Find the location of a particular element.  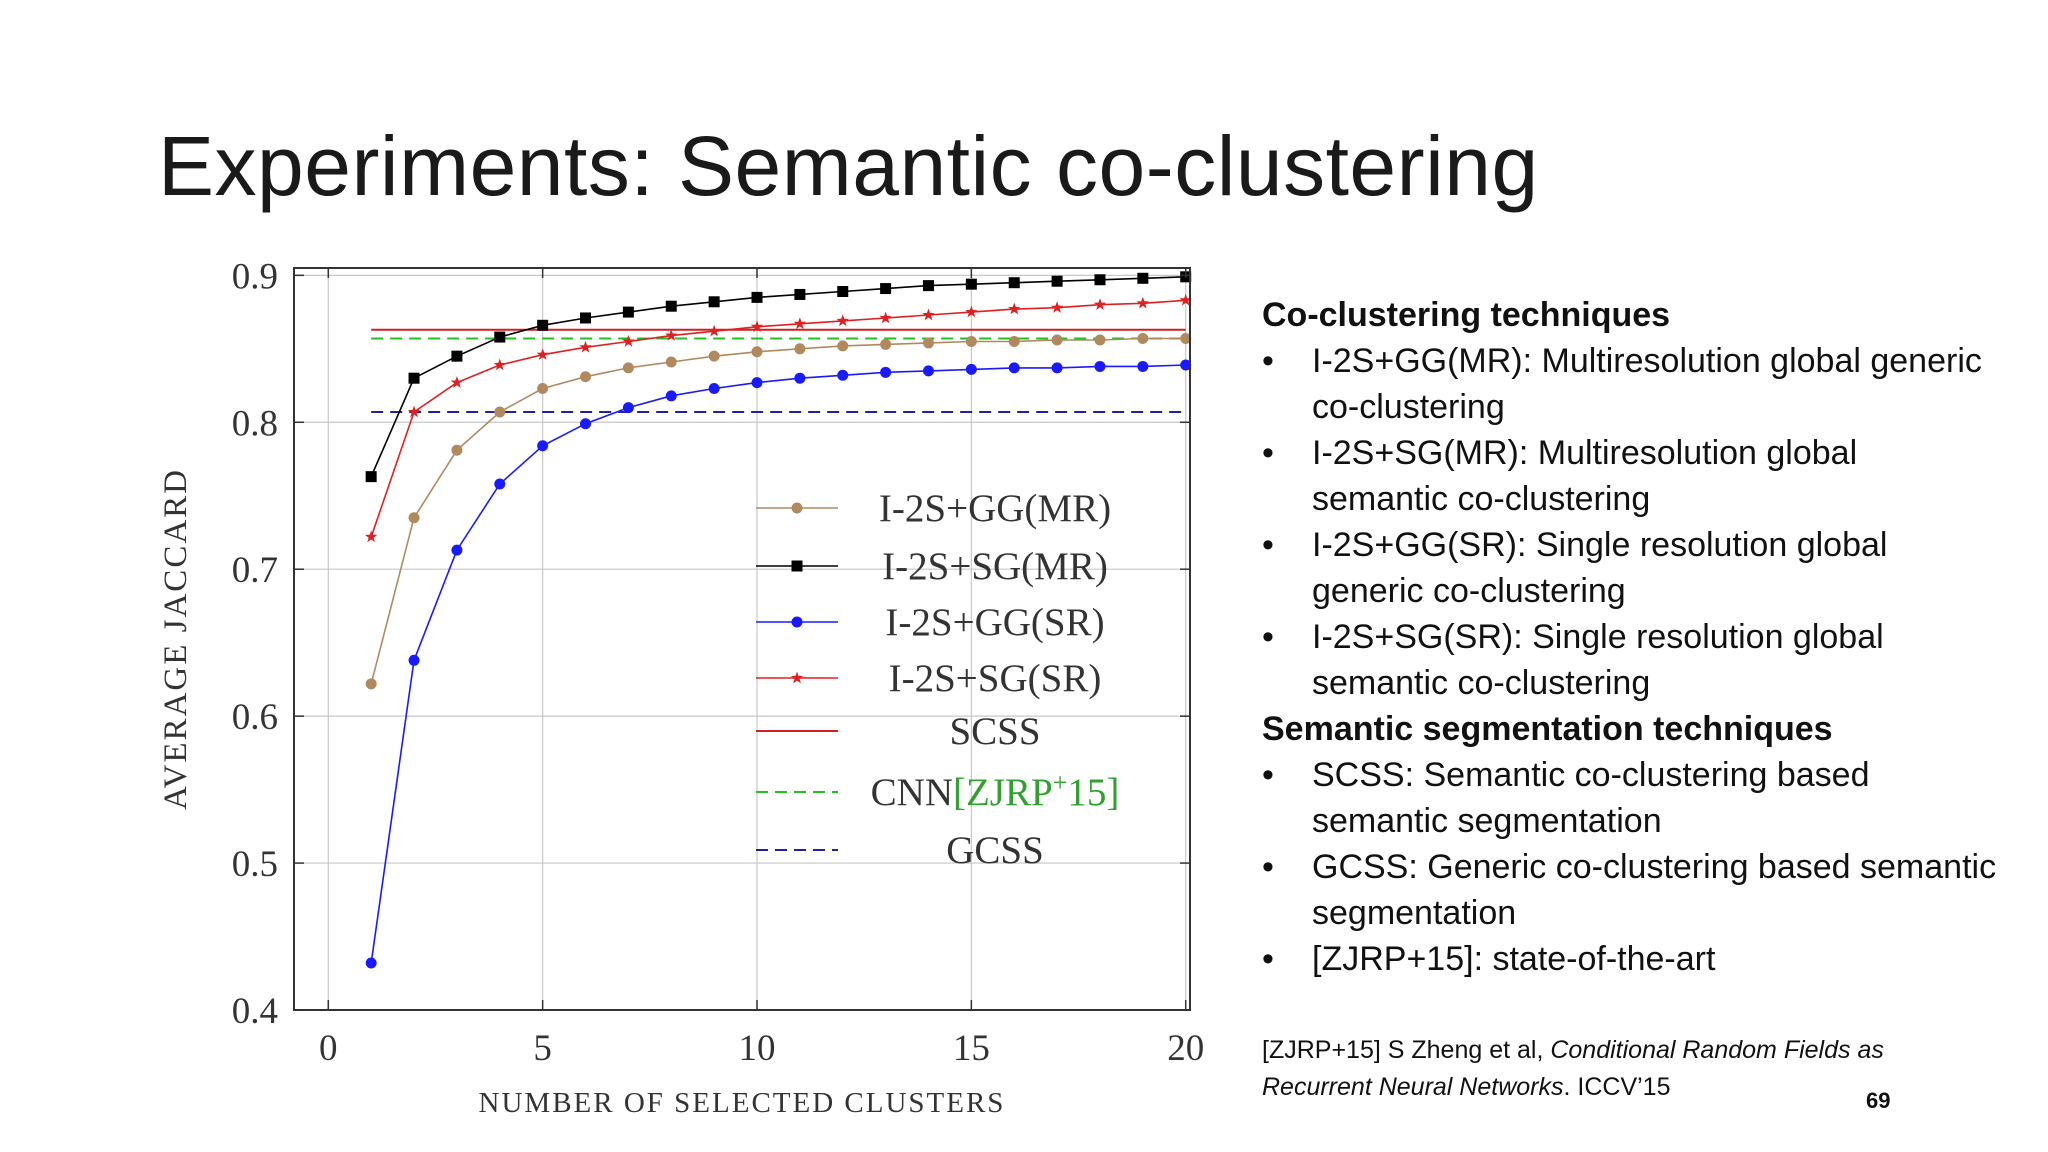

x-axis-label: NUMBER OF SELECTED CLUSTERS is located at coordinates (742, 1103).